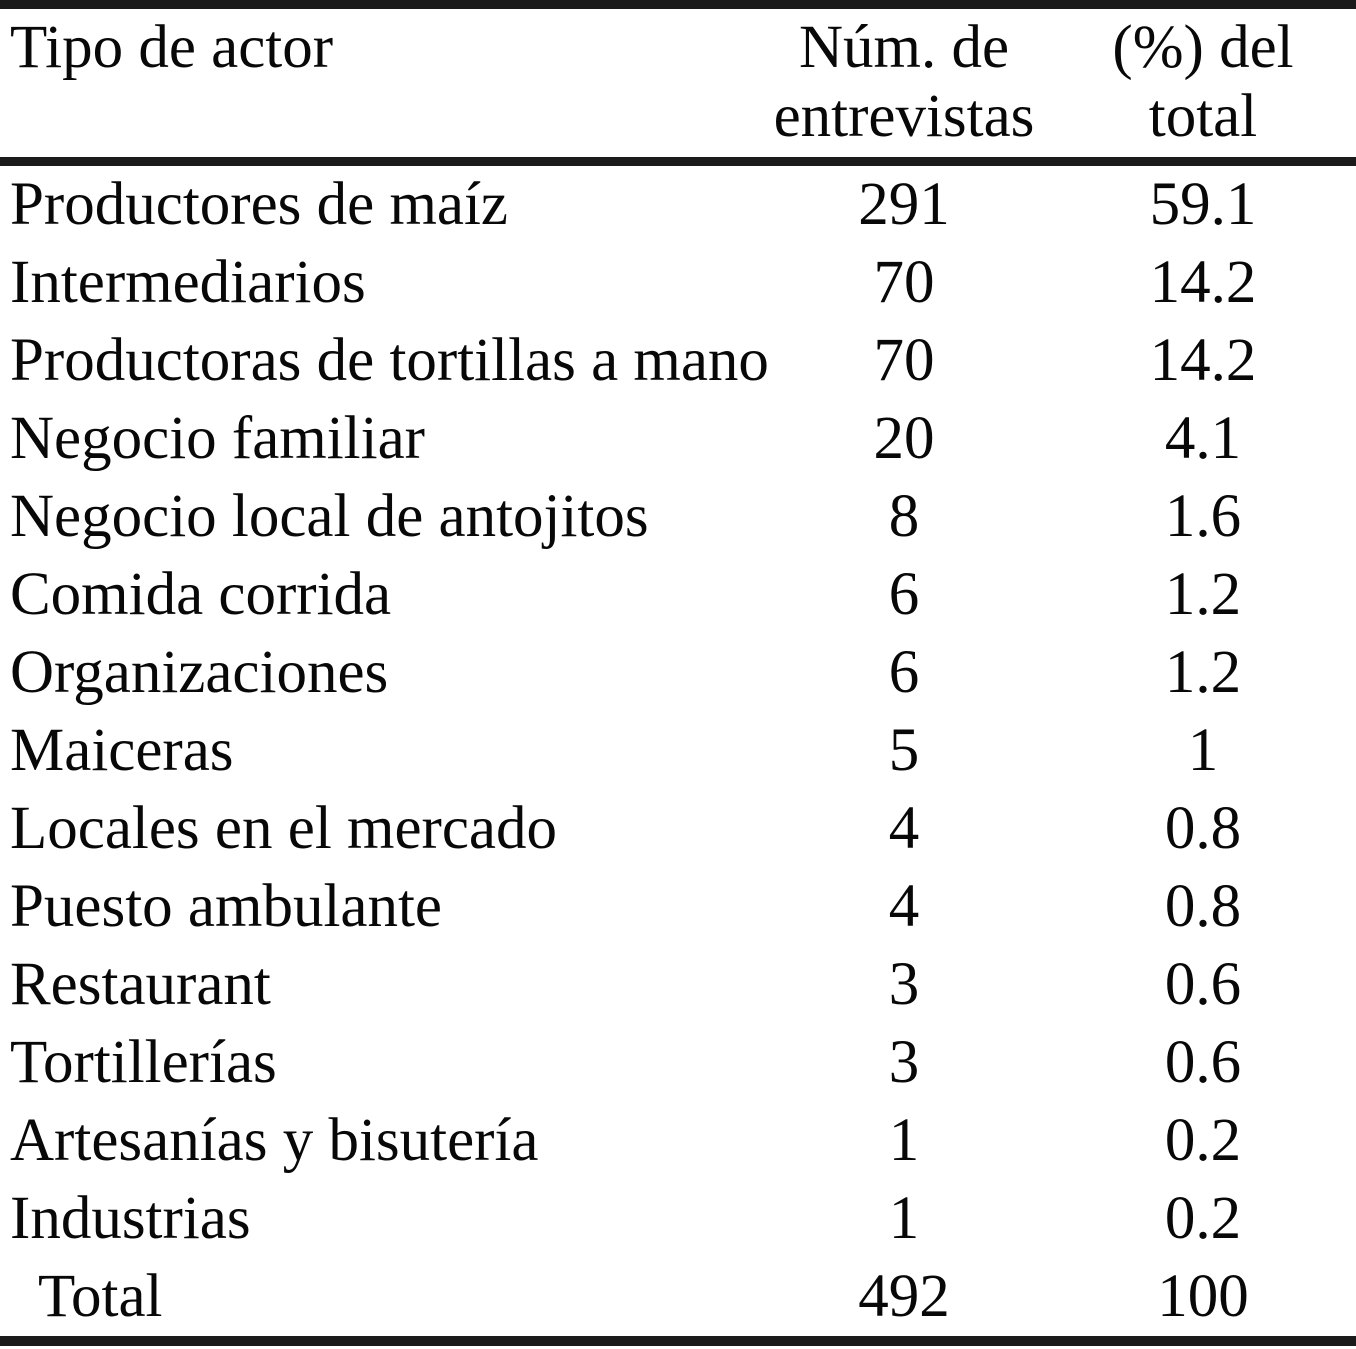 The height and width of the screenshot is (1349, 1356). I want to click on total-interviews-count: 492, so click(904, 1296).